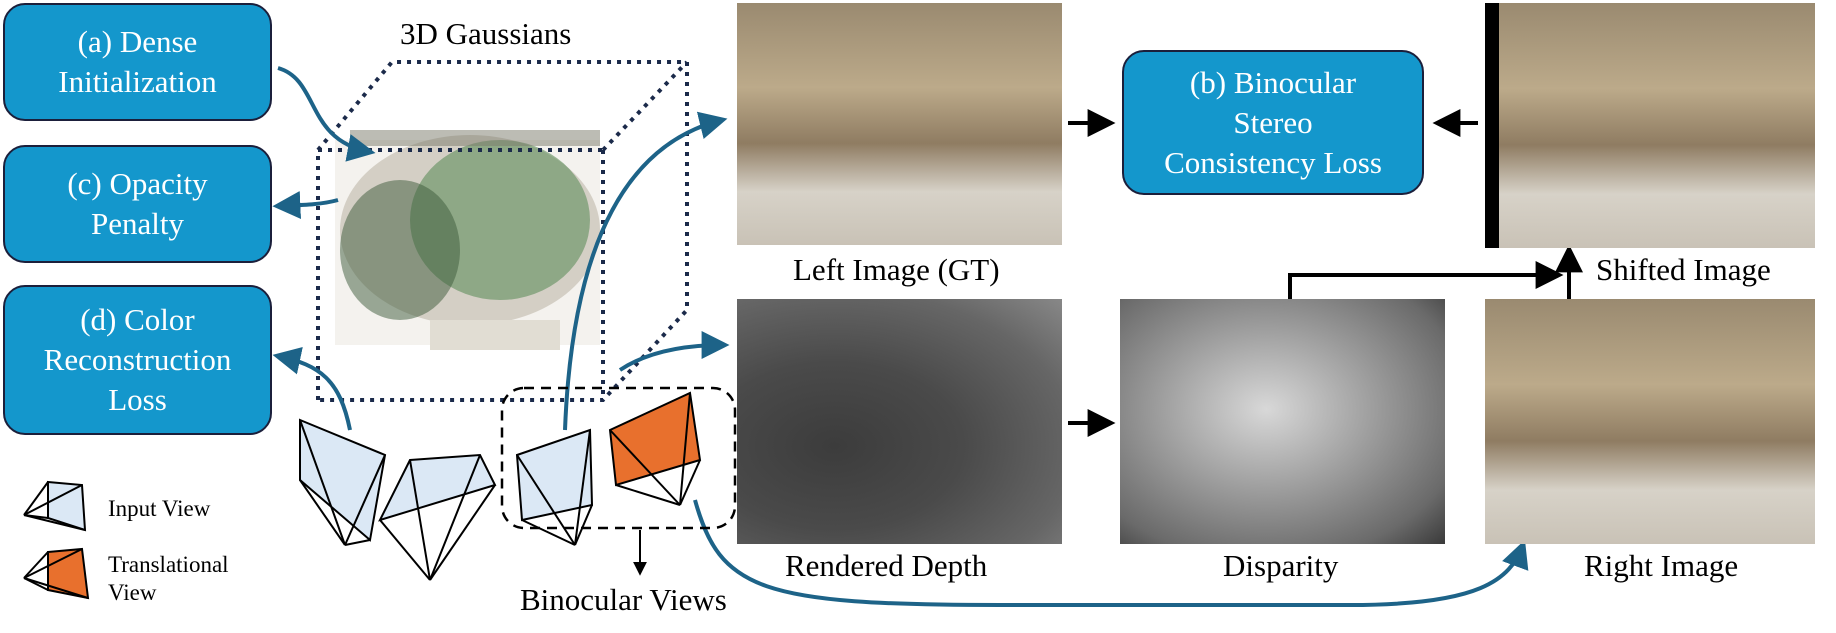 This screenshot has width=1836, height=633. Describe the element at coordinates (486, 33) in the screenshot. I see `gaussians-caption: 3D Gaussians` at that location.